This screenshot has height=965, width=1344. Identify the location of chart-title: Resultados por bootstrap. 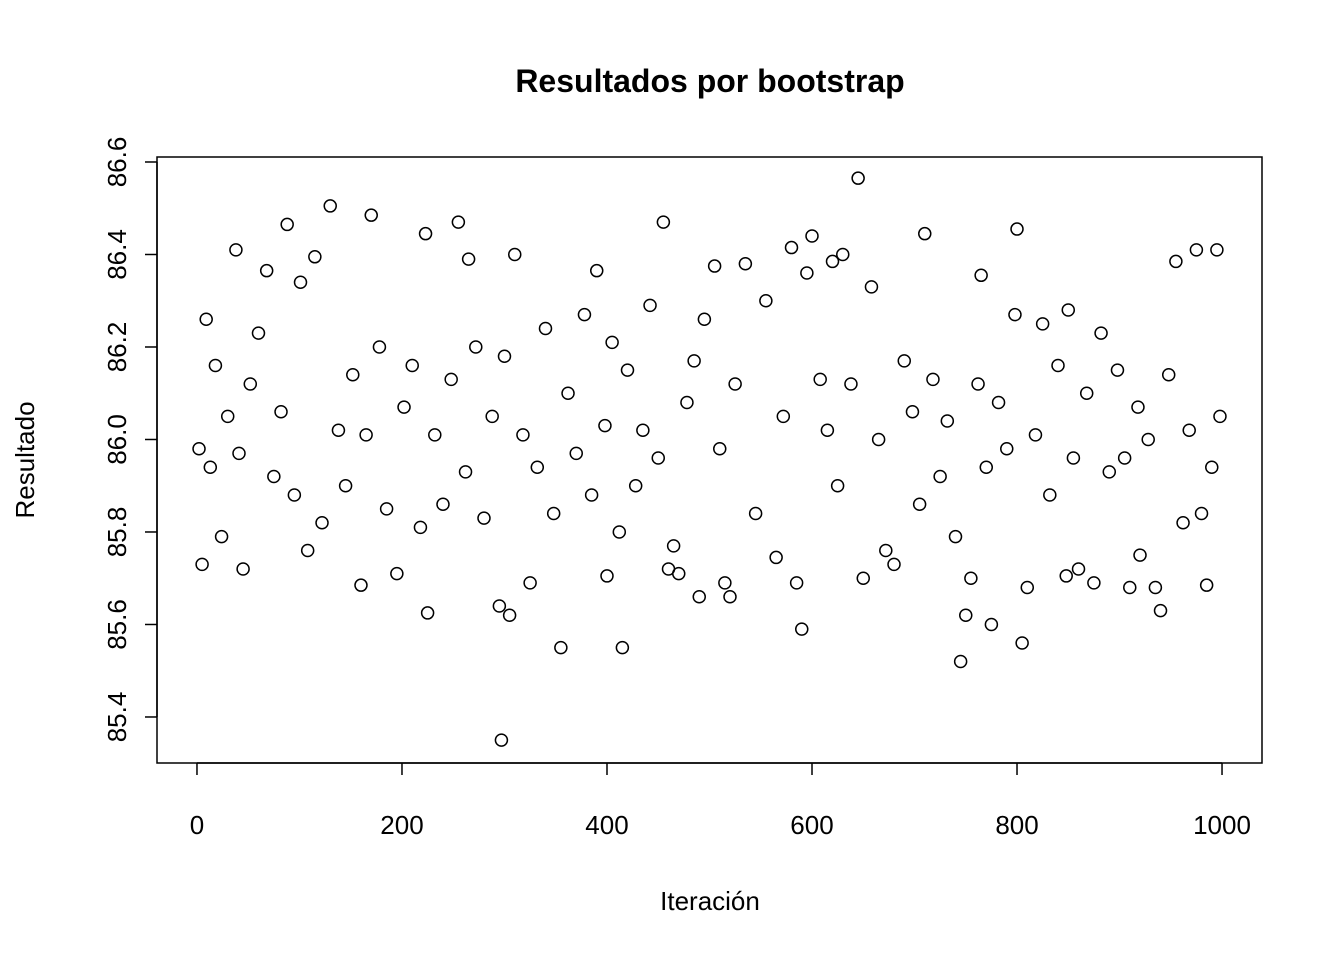
(709, 81).